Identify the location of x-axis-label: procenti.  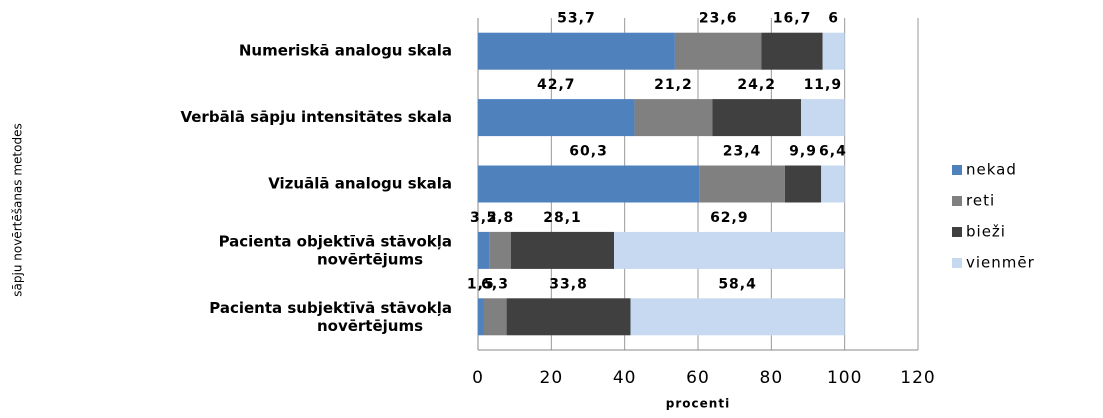
(698, 404).